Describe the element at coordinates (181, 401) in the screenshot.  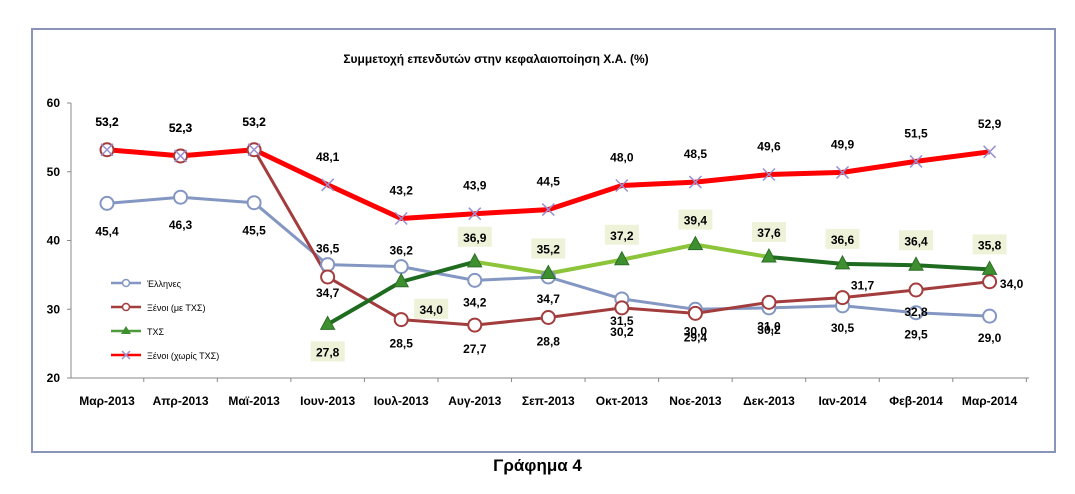
I see `x-tick-label: Απρ-2013` at that location.